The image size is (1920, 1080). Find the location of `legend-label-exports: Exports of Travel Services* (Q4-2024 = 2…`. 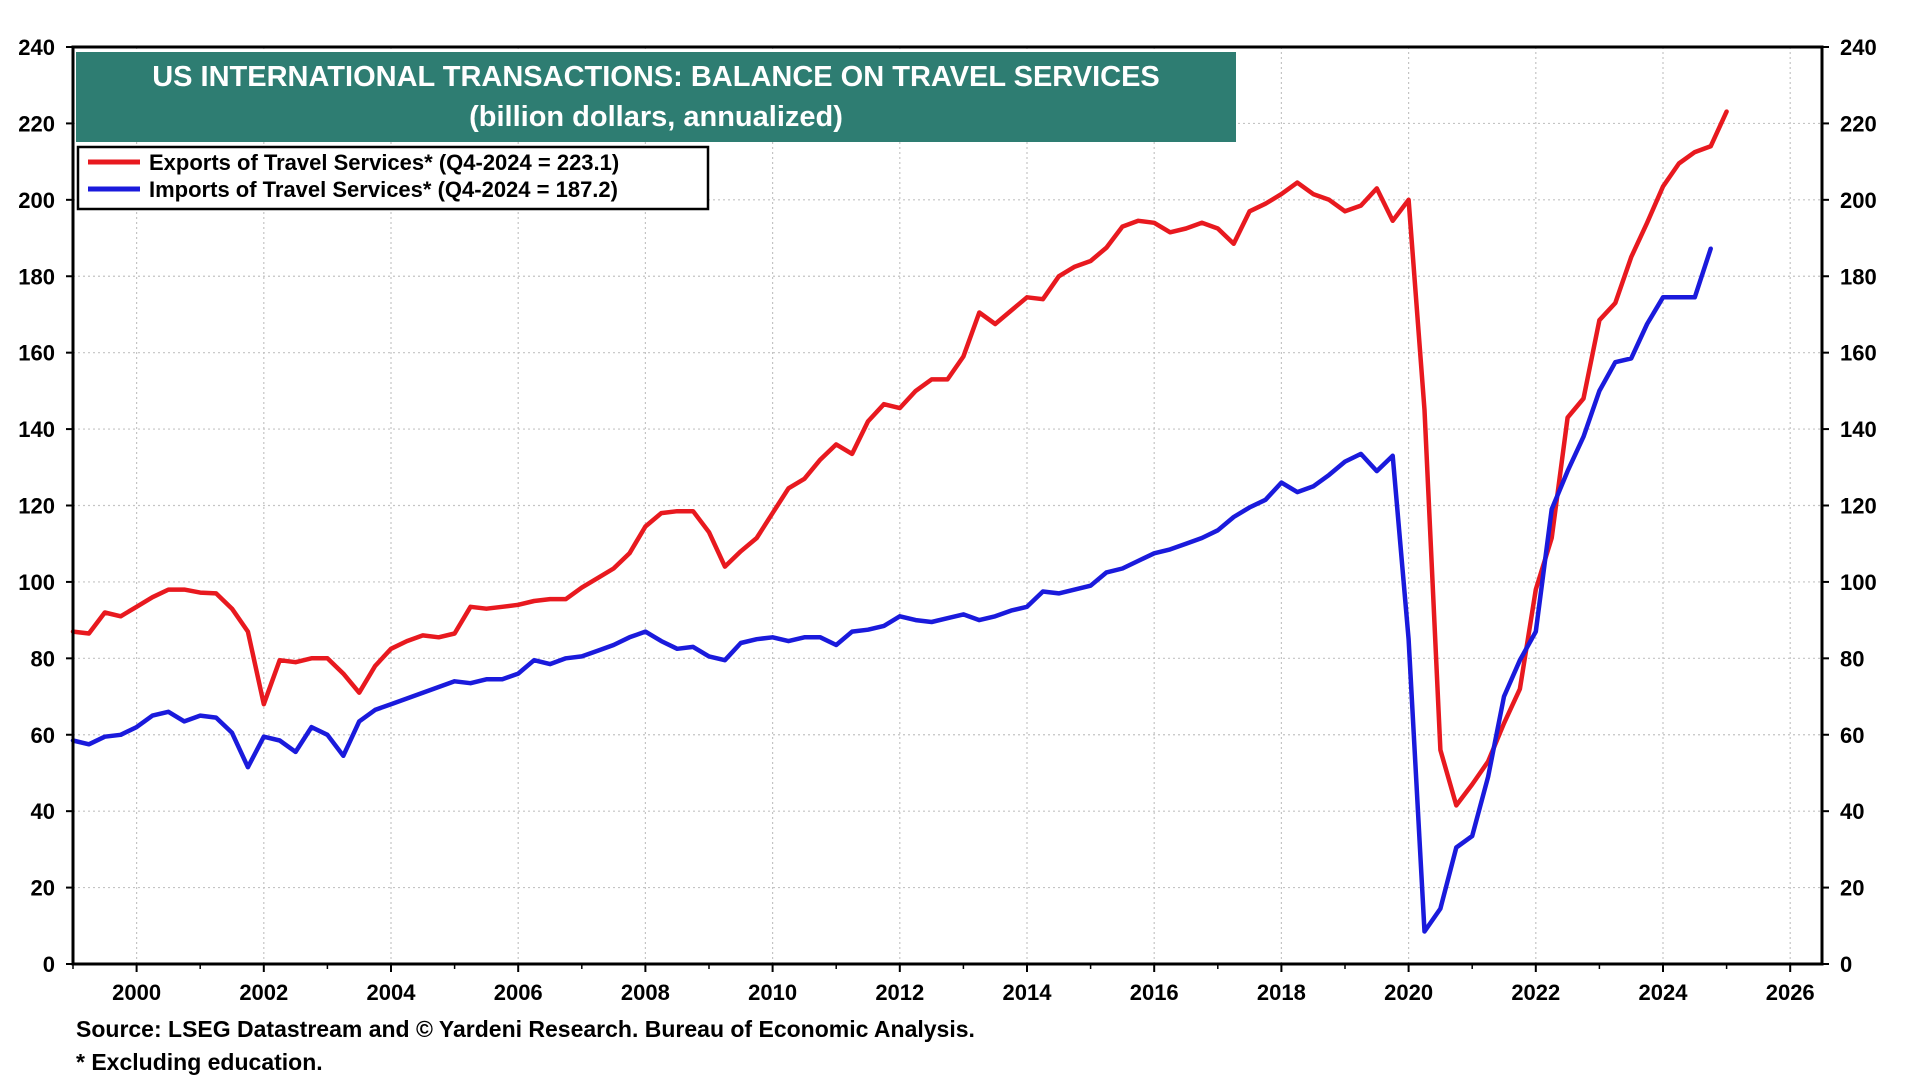

legend-label-exports: Exports of Travel Services* (Q4-2024 = 2… is located at coordinates (384, 162).